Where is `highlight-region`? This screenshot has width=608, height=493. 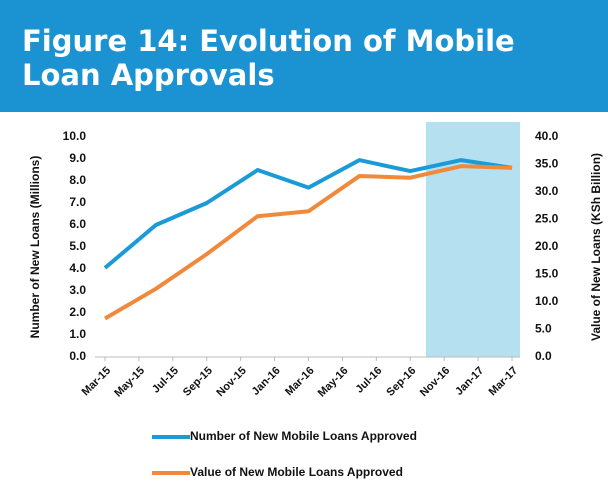 highlight-region is located at coordinates (473, 239).